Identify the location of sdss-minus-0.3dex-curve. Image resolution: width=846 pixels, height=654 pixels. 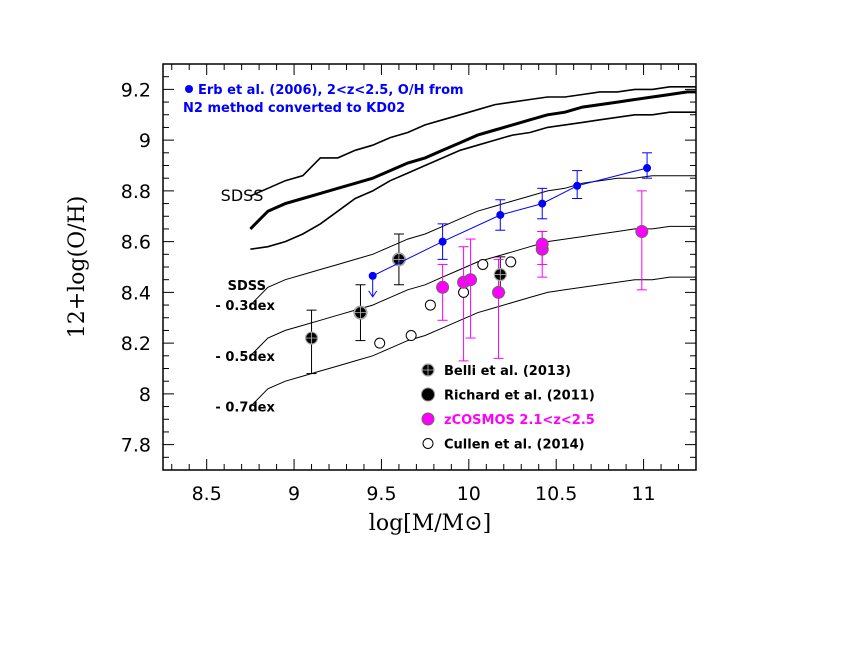
(473, 240).